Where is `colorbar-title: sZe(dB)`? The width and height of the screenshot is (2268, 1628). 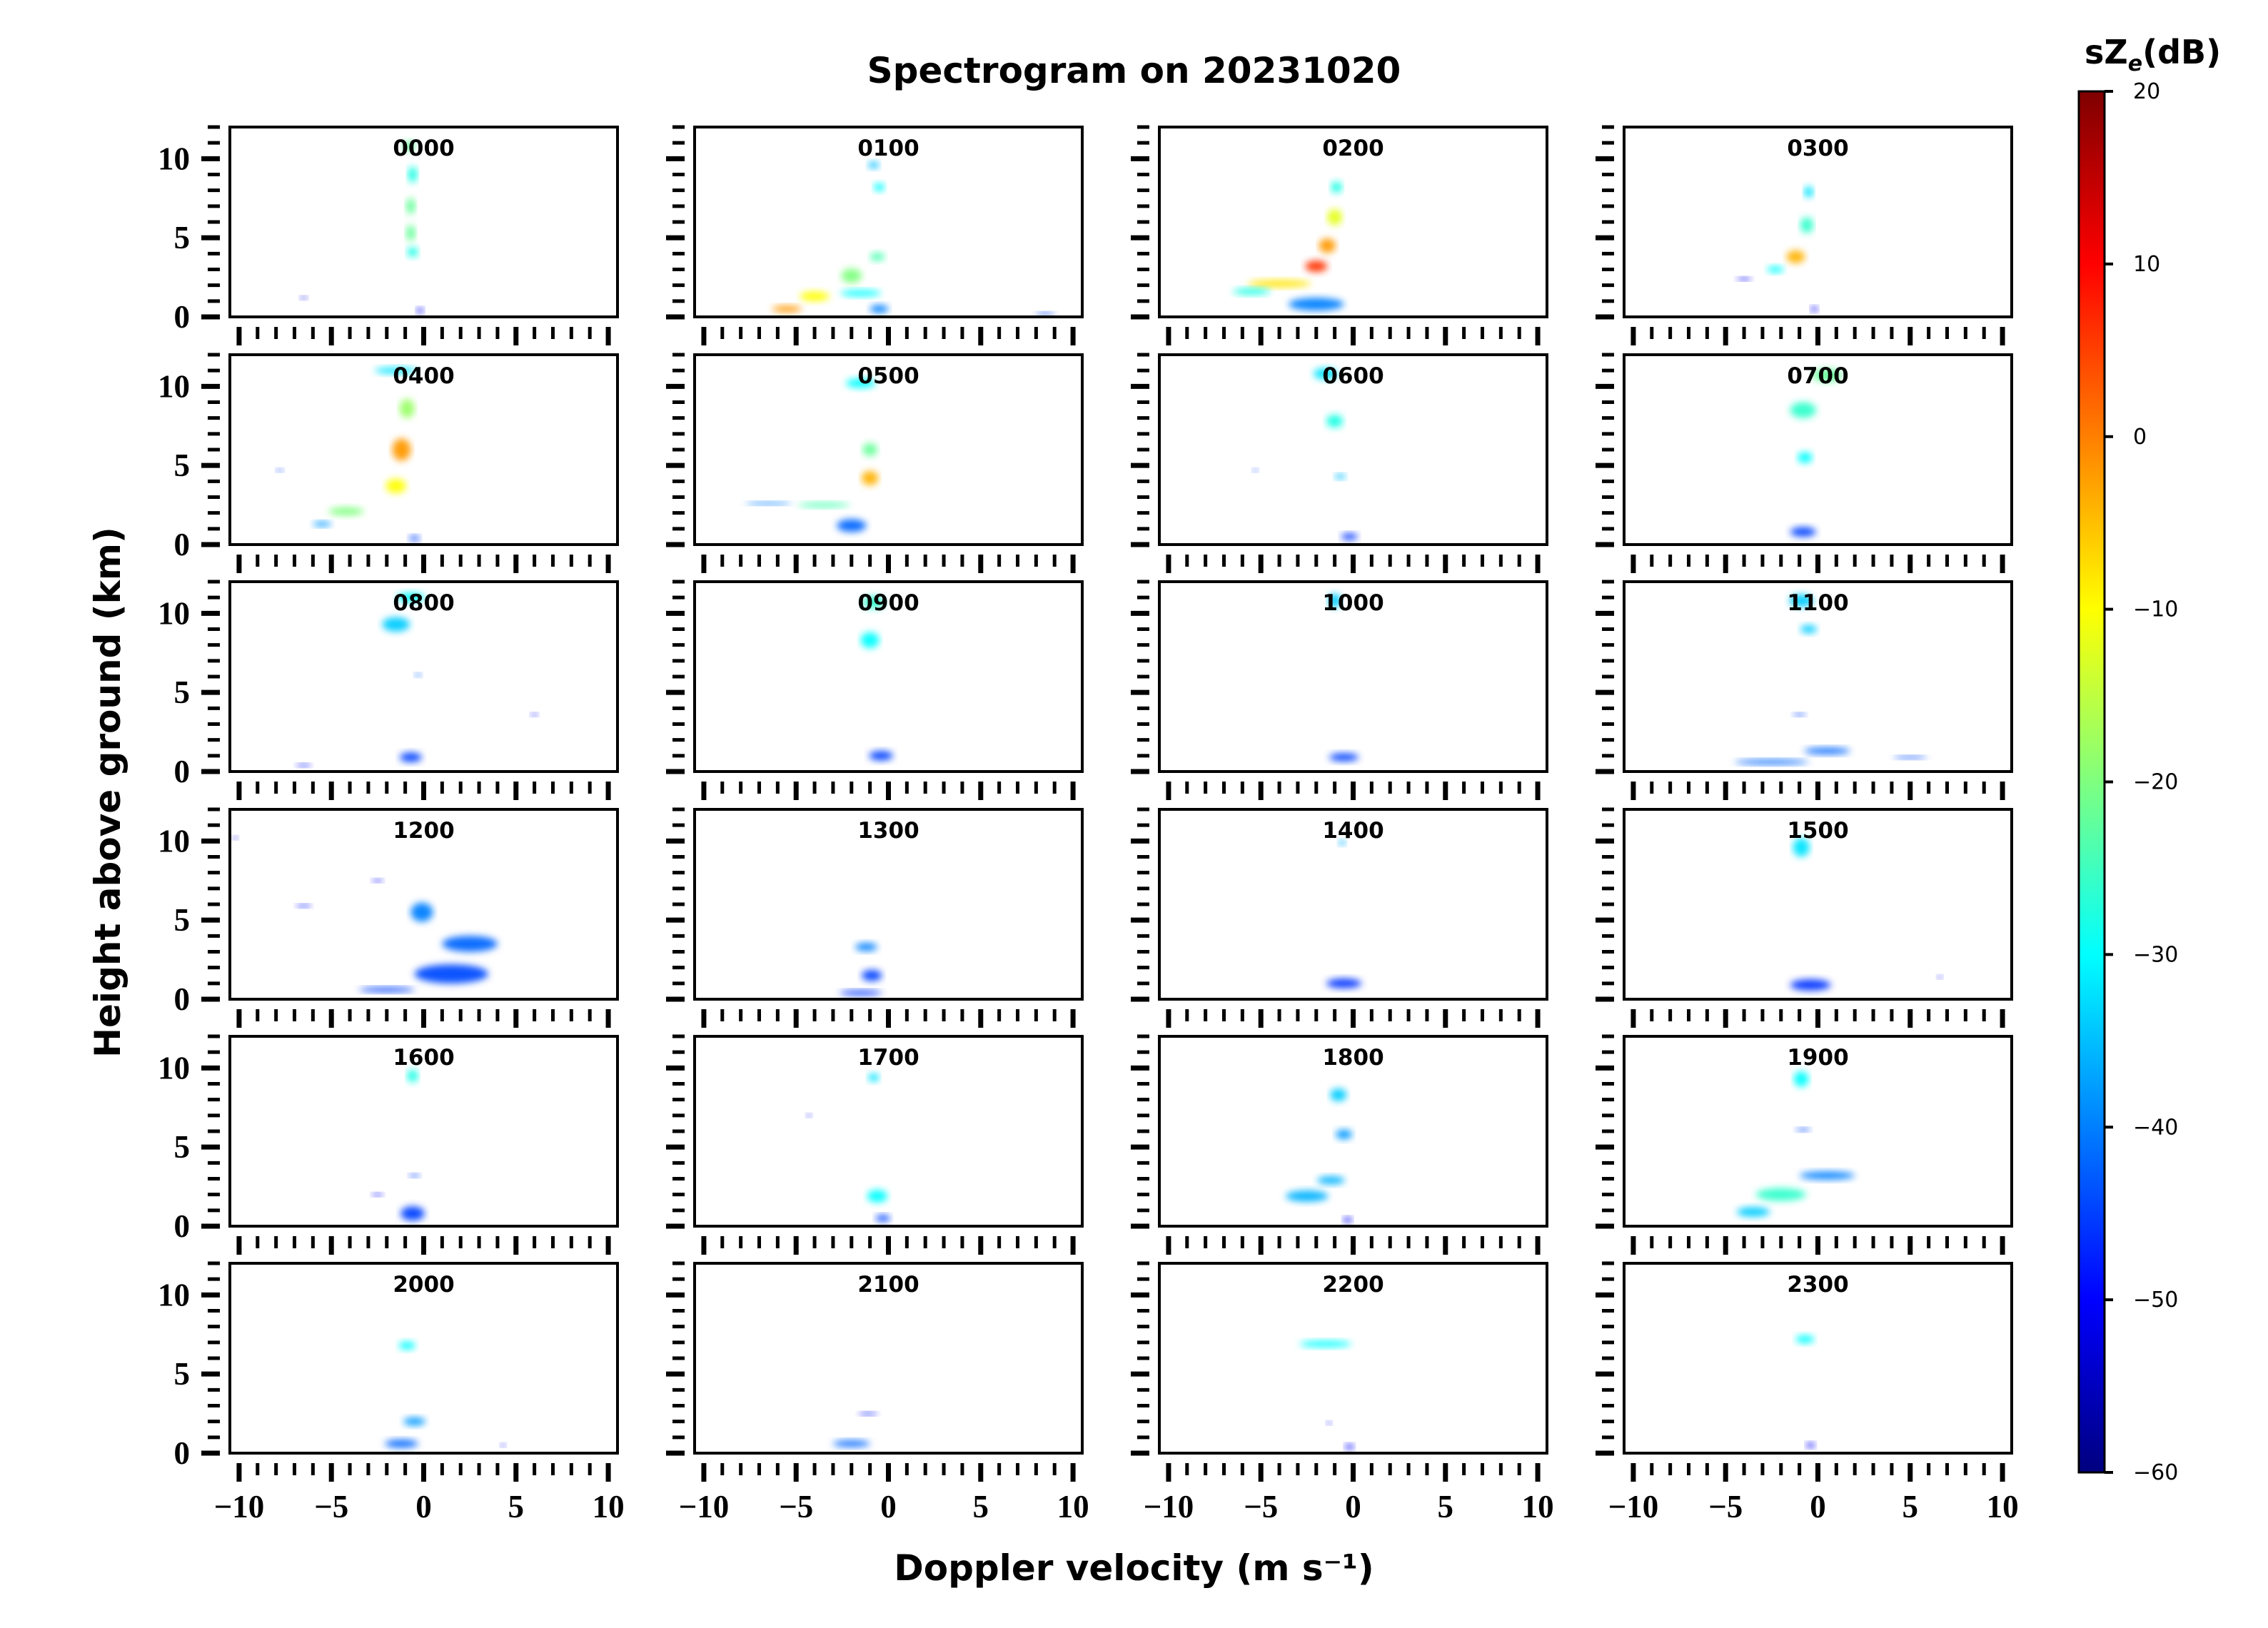 colorbar-title: sZe(dB) is located at coordinates (2153, 54).